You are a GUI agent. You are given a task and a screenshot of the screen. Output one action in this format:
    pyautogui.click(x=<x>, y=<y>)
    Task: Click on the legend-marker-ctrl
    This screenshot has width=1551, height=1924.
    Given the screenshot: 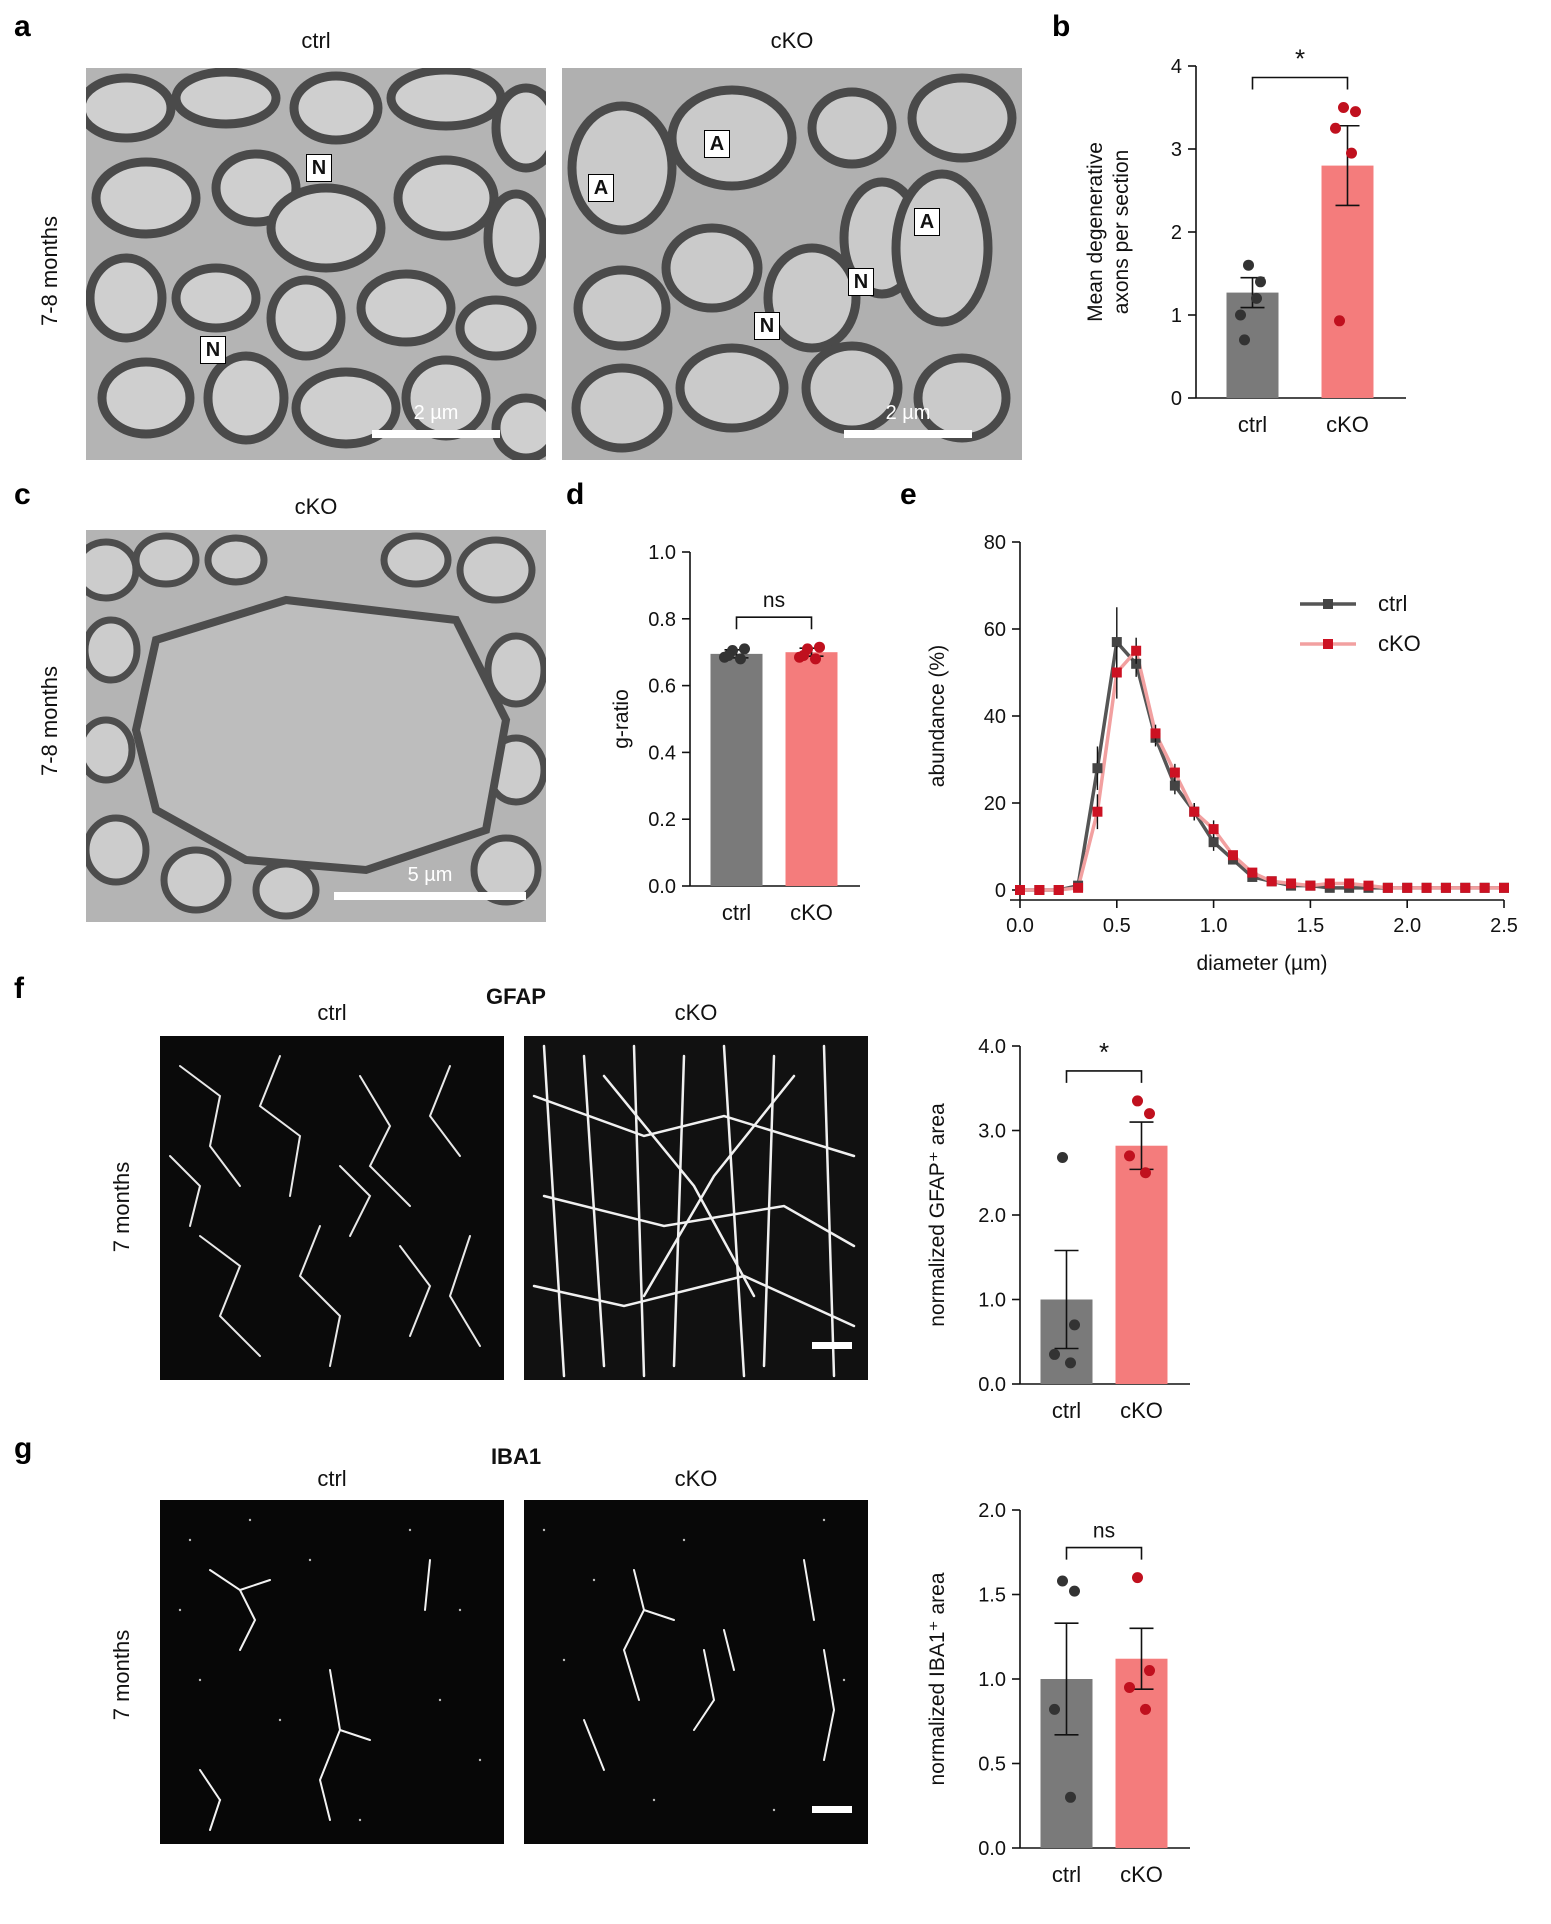 What is the action you would take?
    pyautogui.click(x=1328, y=604)
    